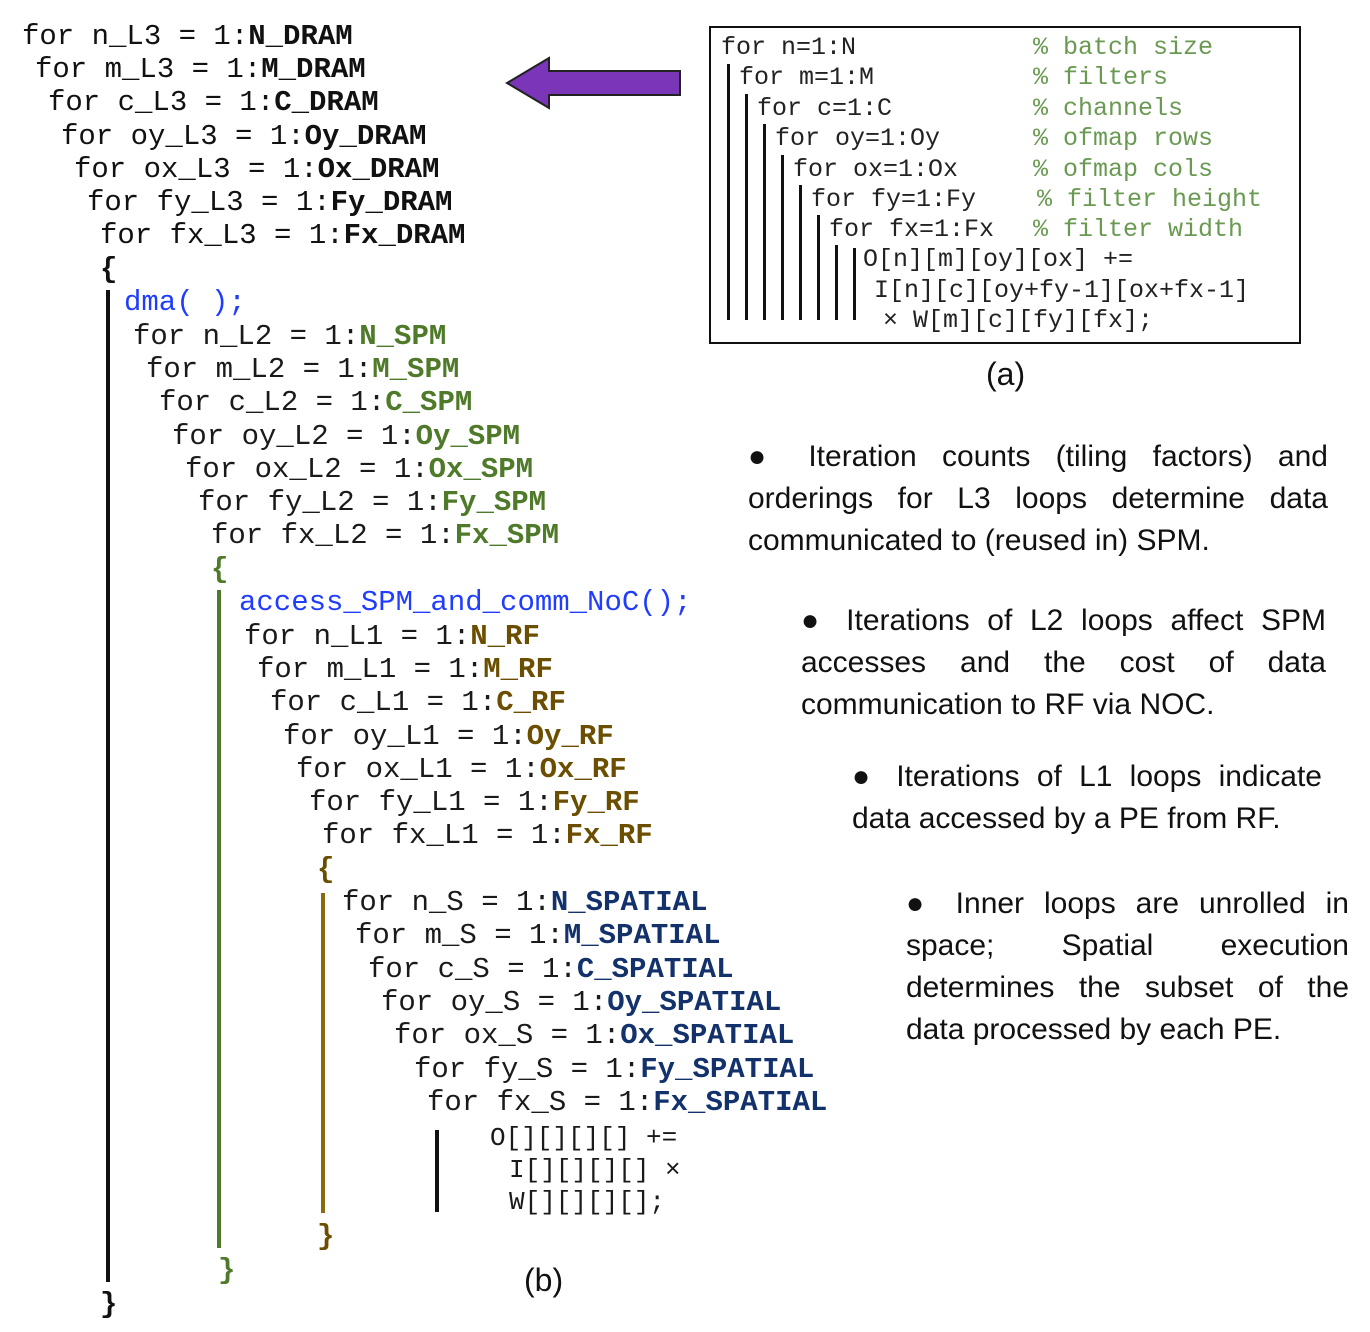 Image resolution: width=1370 pixels, height=1332 pixels. Describe the element at coordinates (185, 302) in the screenshot. I see `dma-call: dma( );` at that location.